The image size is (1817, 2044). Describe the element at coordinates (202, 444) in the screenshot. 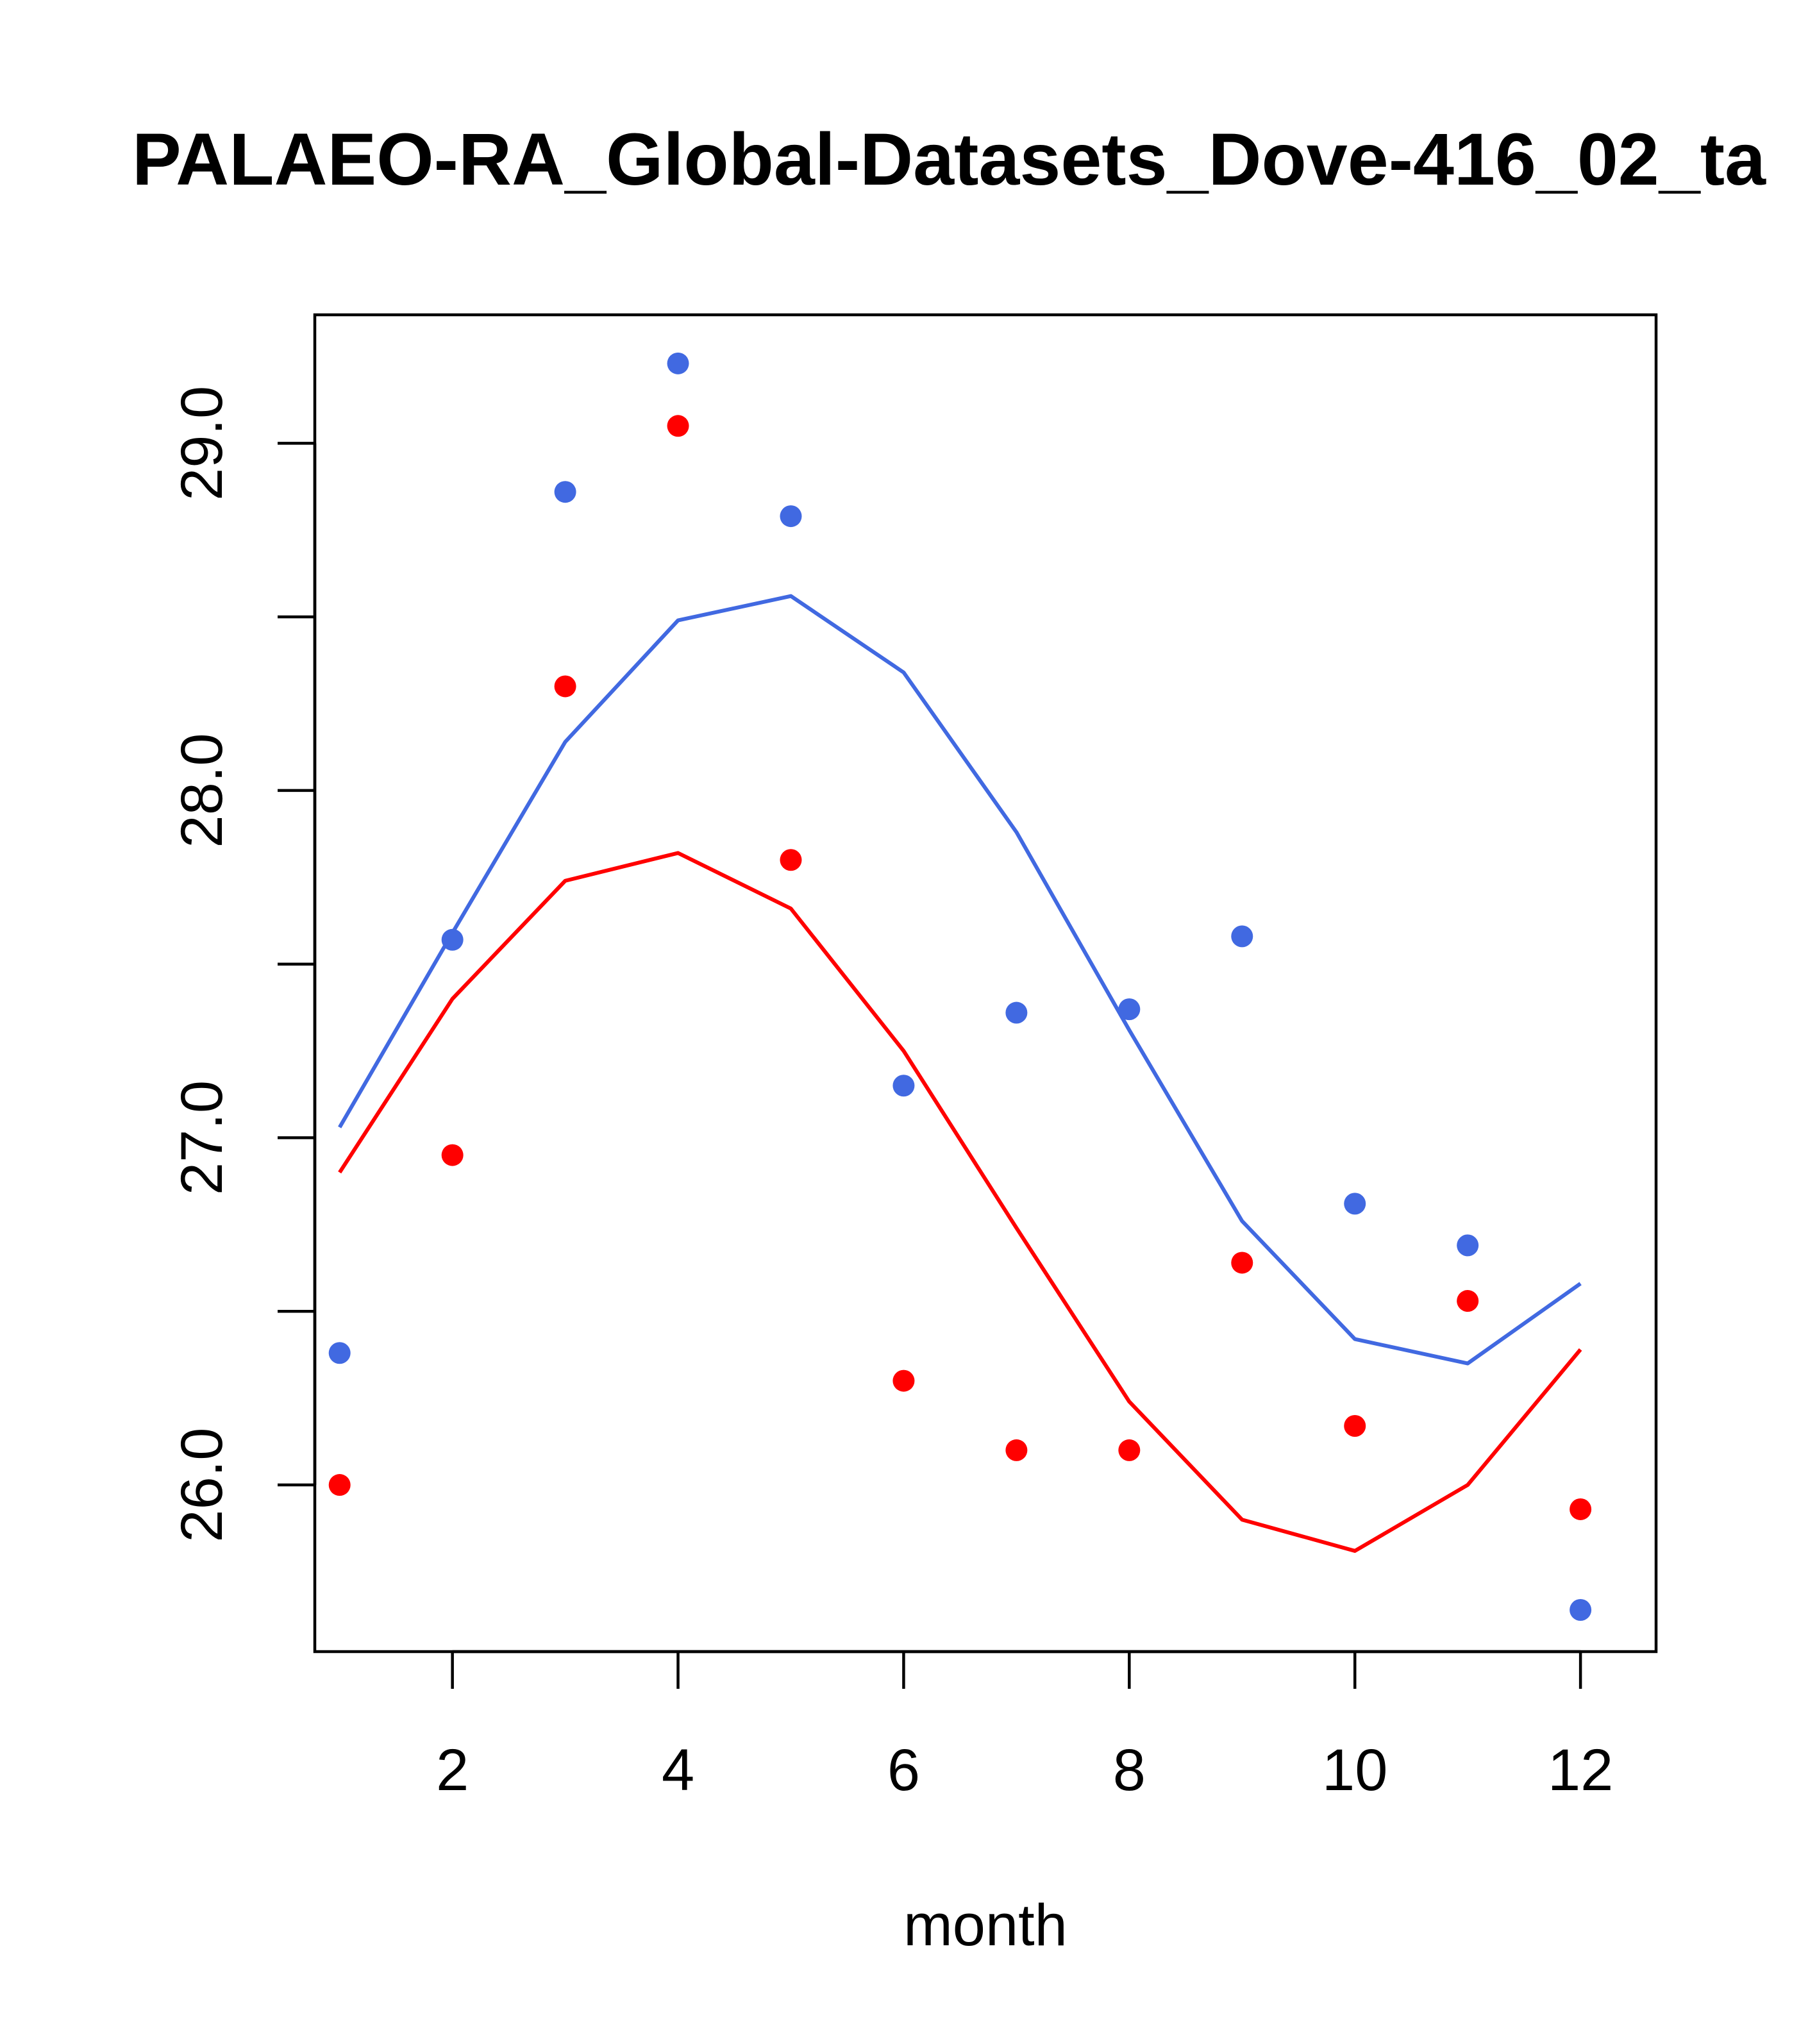

I see `y-tick-label: 29.0` at that location.